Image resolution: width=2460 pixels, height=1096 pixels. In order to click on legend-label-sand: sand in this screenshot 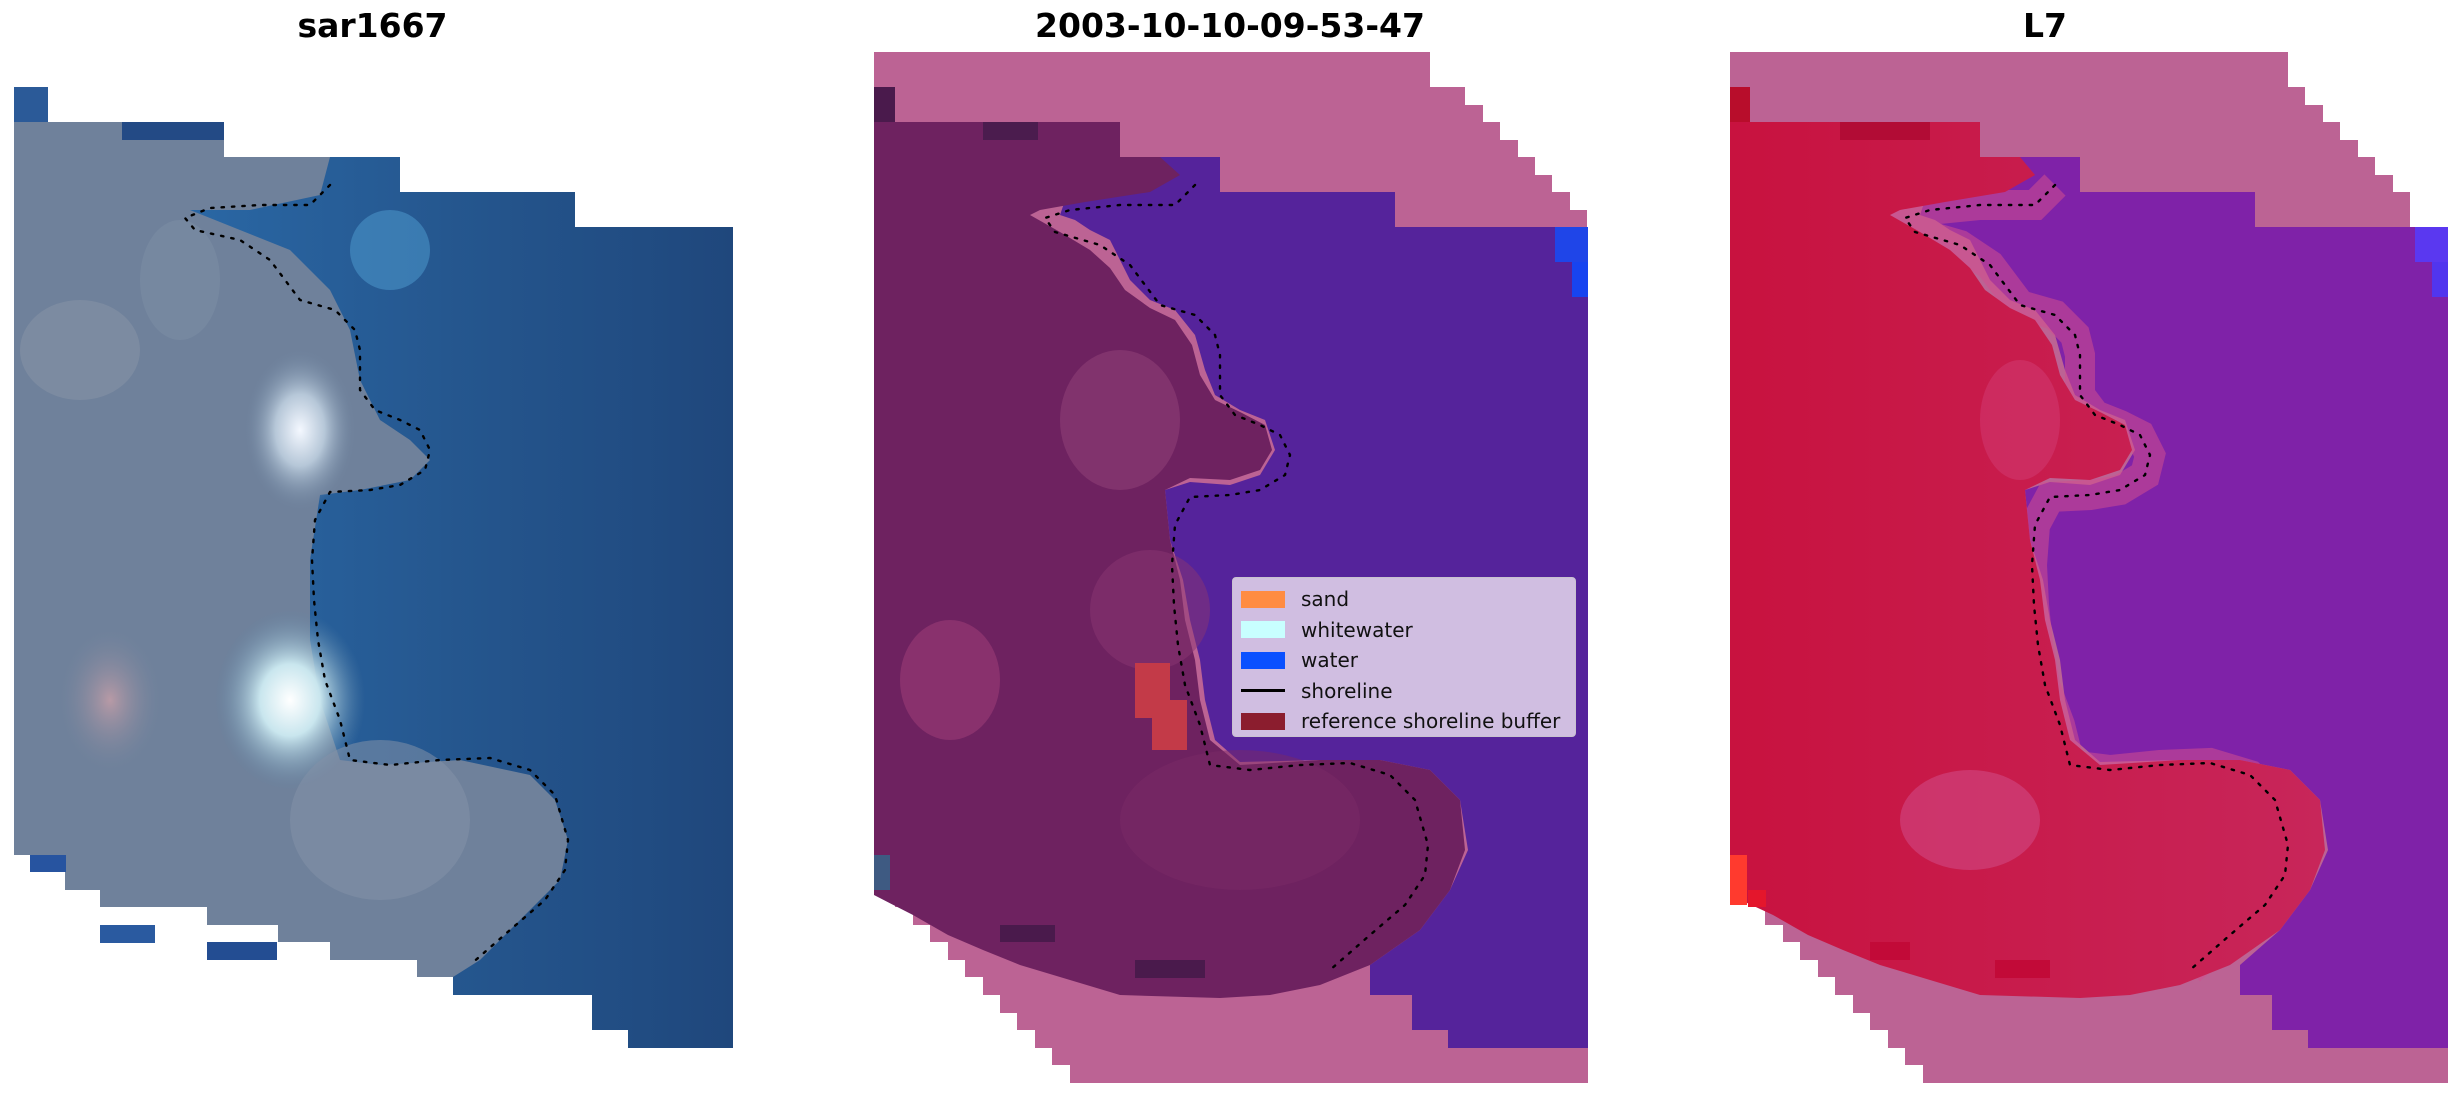, I will do `click(1325, 599)`.